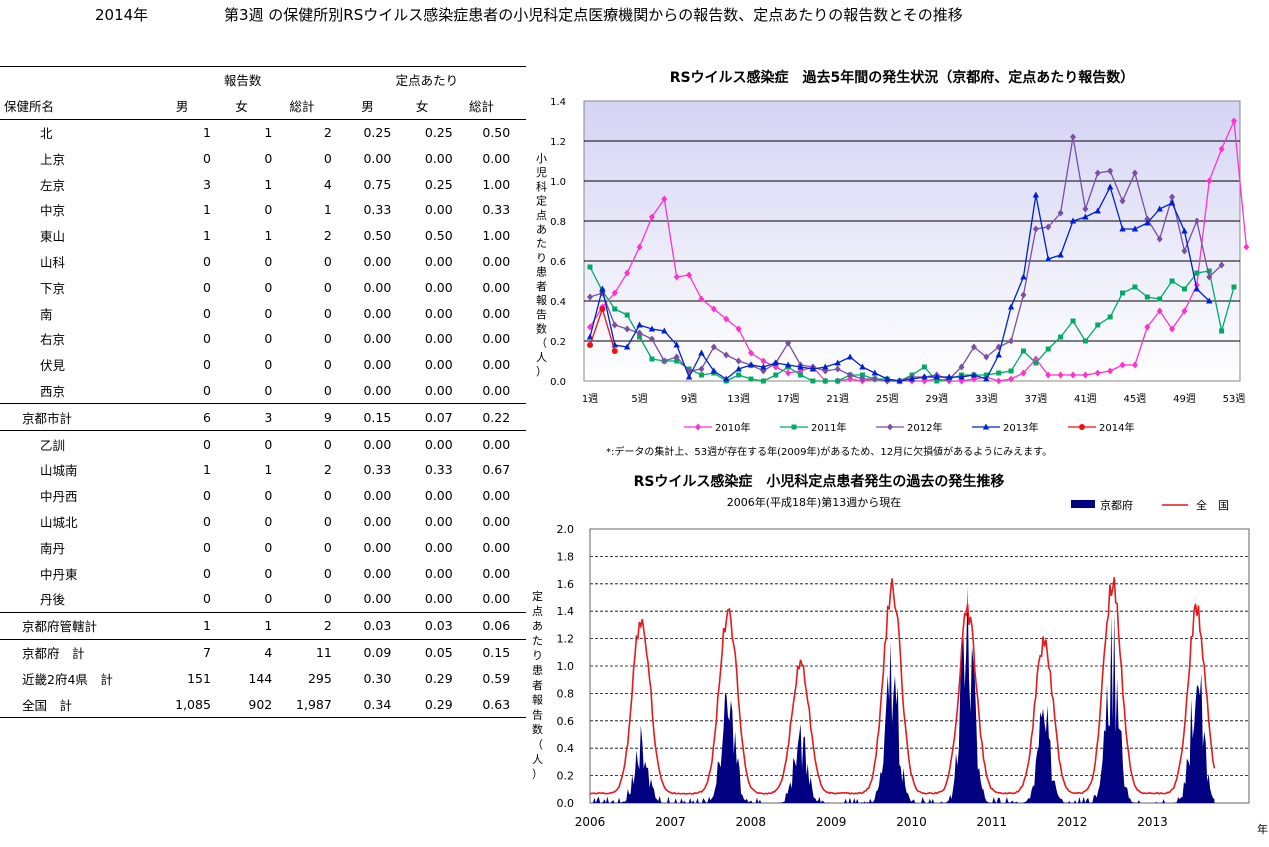 Image resolution: width=1269 pixels, height=847 pixels. What do you see at coordinates (199, 678) in the screenshot?
I see `row-count-0: 151` at bounding box center [199, 678].